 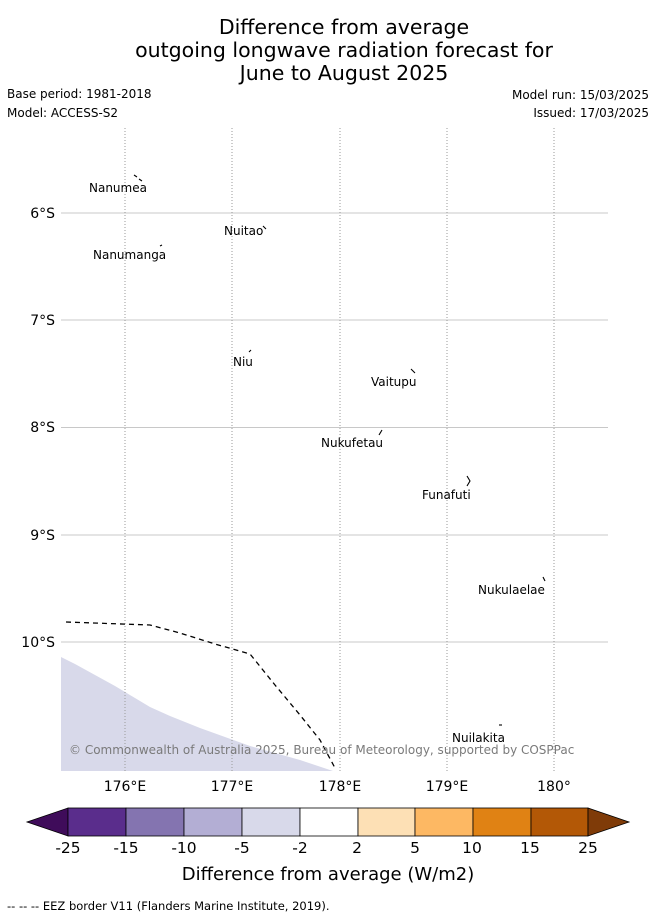 I want to click on niu-island, so click(x=250, y=351).